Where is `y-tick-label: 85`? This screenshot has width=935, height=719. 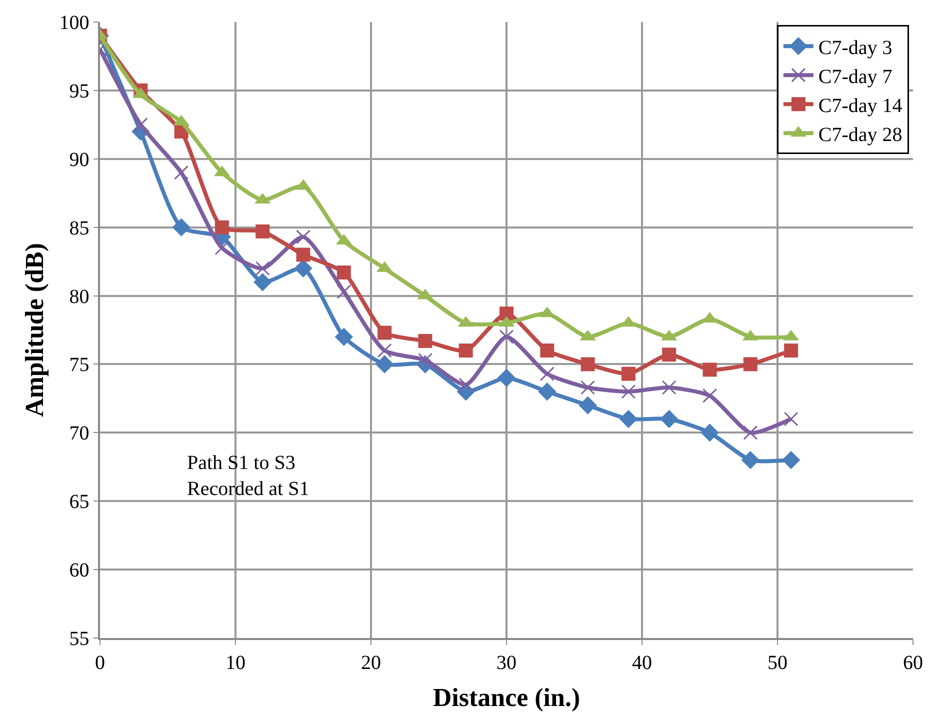 y-tick-label: 85 is located at coordinates (79, 228).